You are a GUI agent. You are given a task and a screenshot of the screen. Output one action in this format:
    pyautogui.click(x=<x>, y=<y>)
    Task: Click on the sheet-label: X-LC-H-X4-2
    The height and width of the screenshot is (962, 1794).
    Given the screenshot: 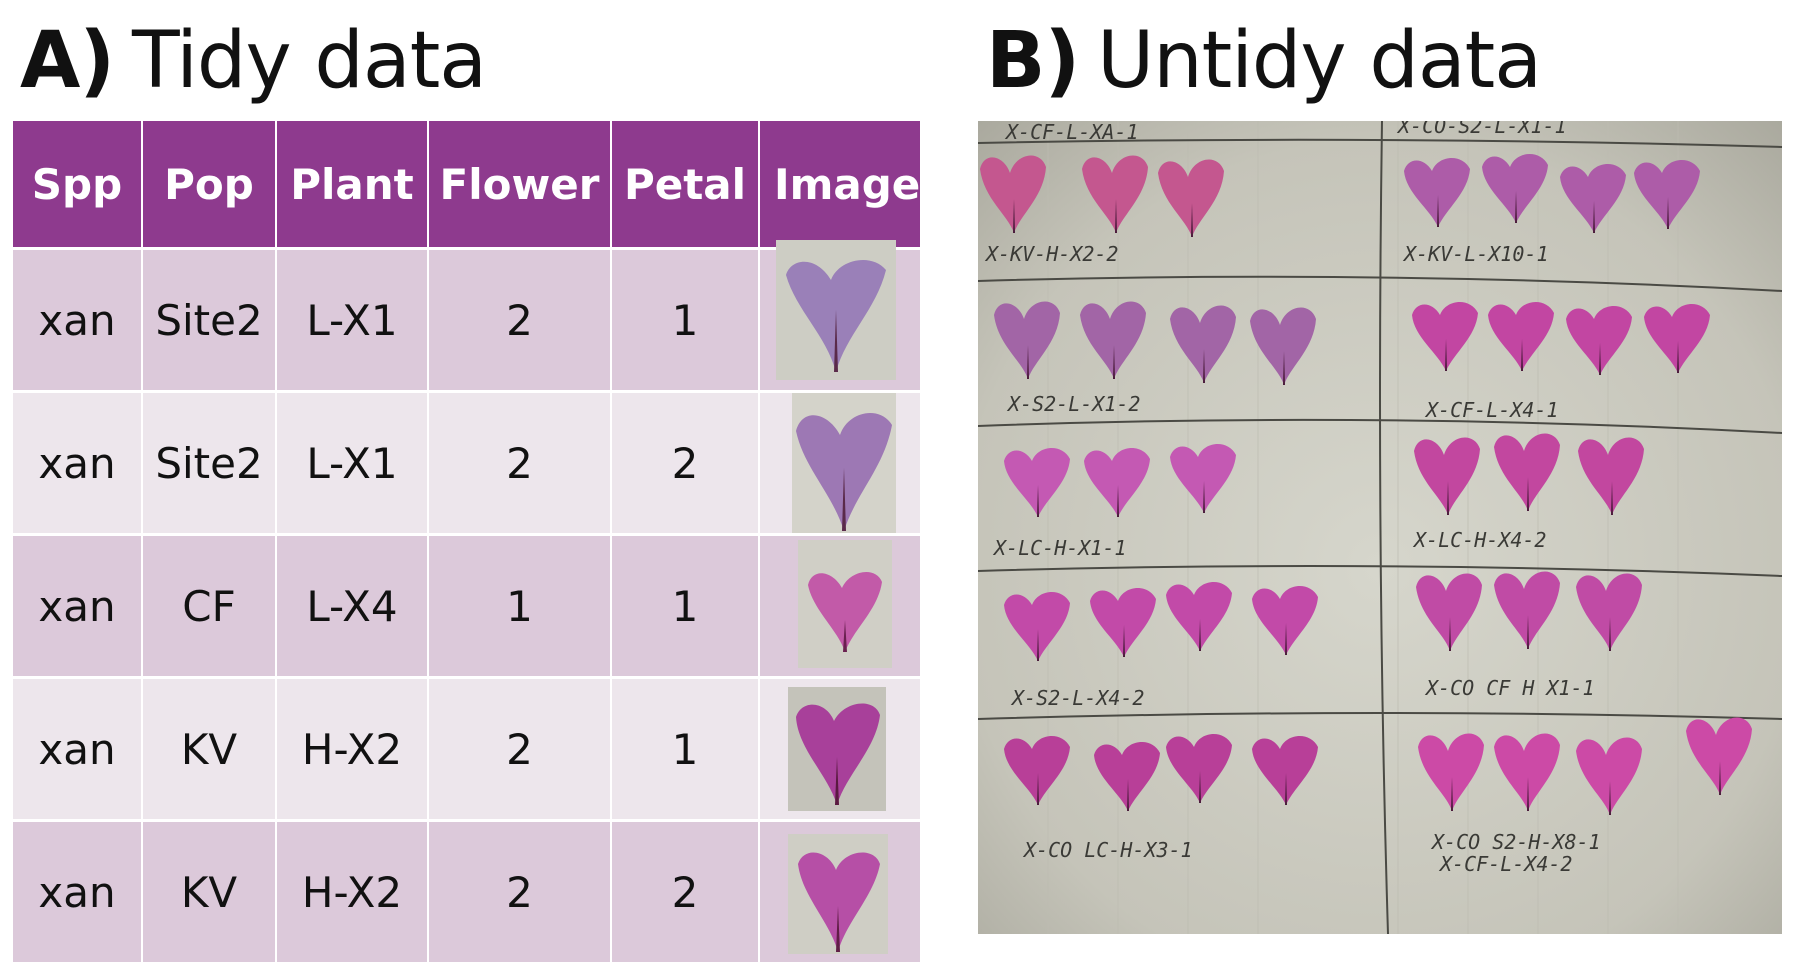 What is the action you would take?
    pyautogui.click(x=1479, y=540)
    